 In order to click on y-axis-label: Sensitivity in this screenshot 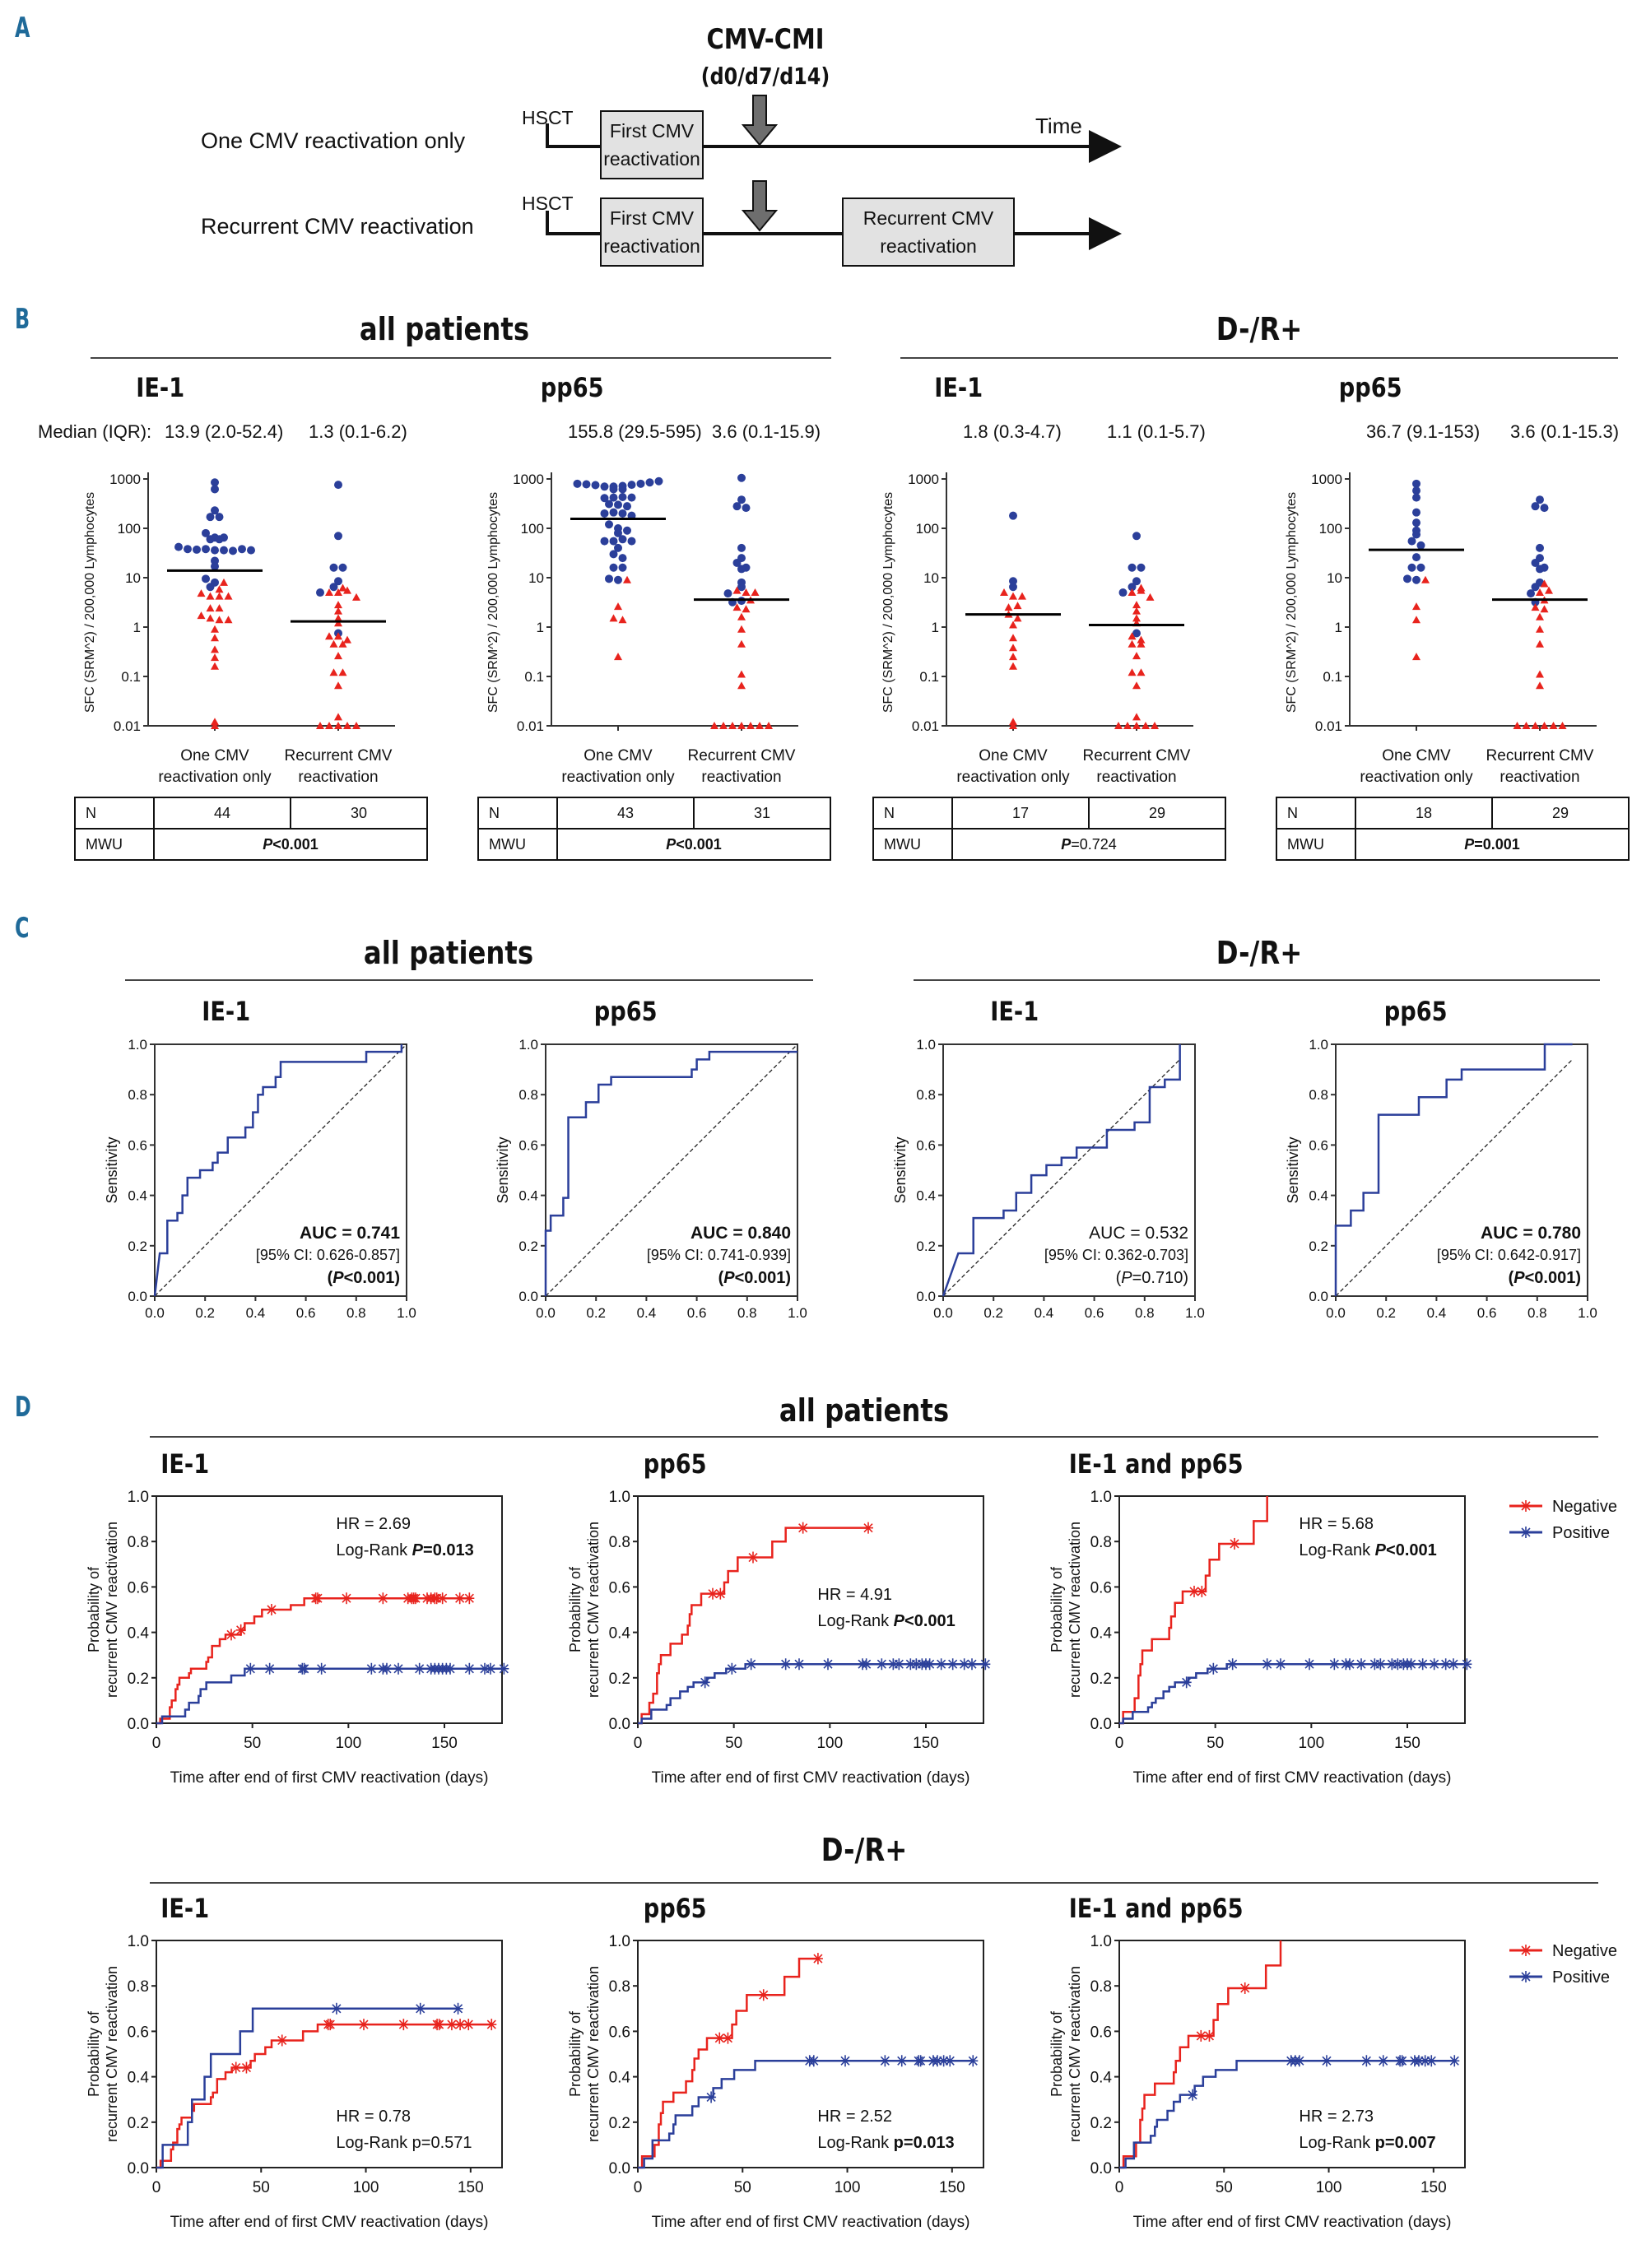, I will do `click(503, 1170)`.